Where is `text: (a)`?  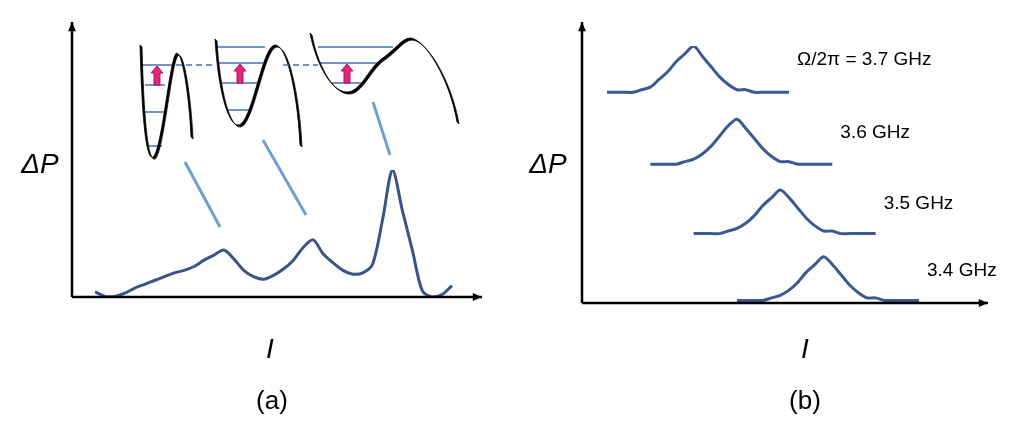 text: (a) is located at coordinates (272, 400).